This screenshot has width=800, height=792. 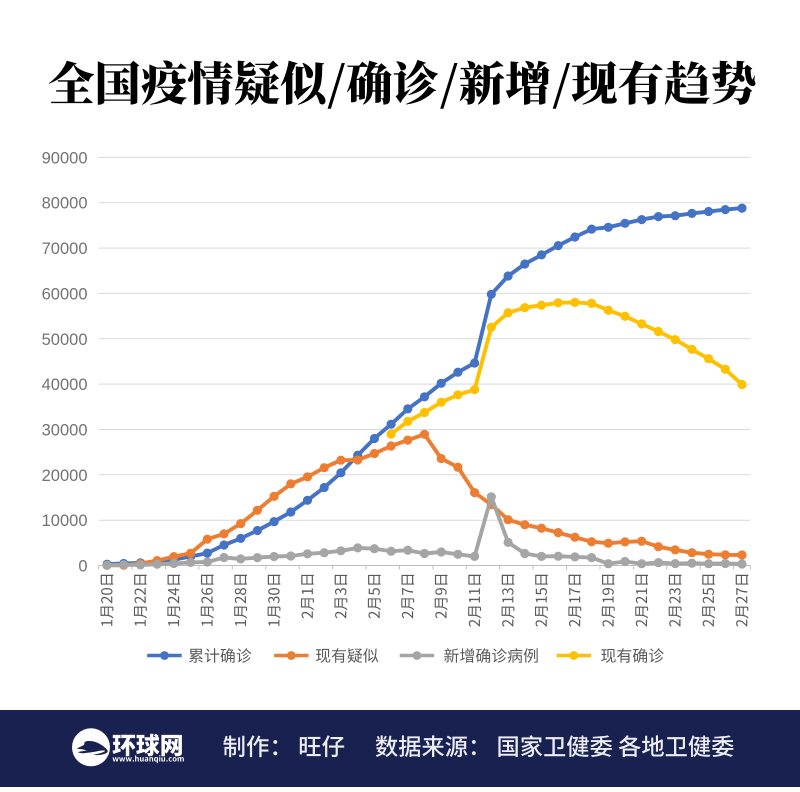 I want to click on svg-text: 20000, so click(x=65, y=476).